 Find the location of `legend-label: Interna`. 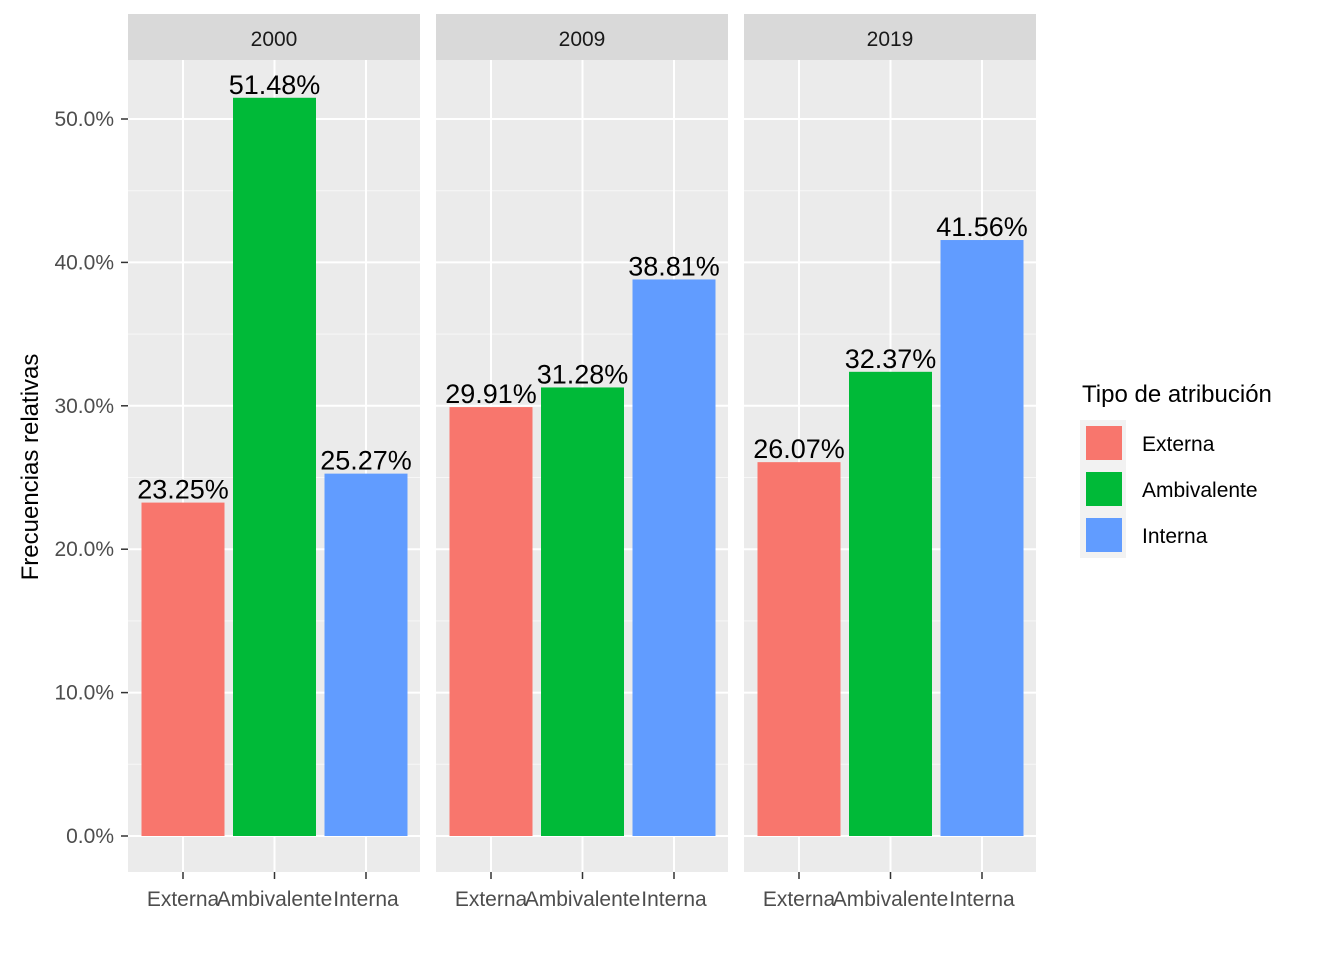

legend-label: Interna is located at coordinates (1175, 536).